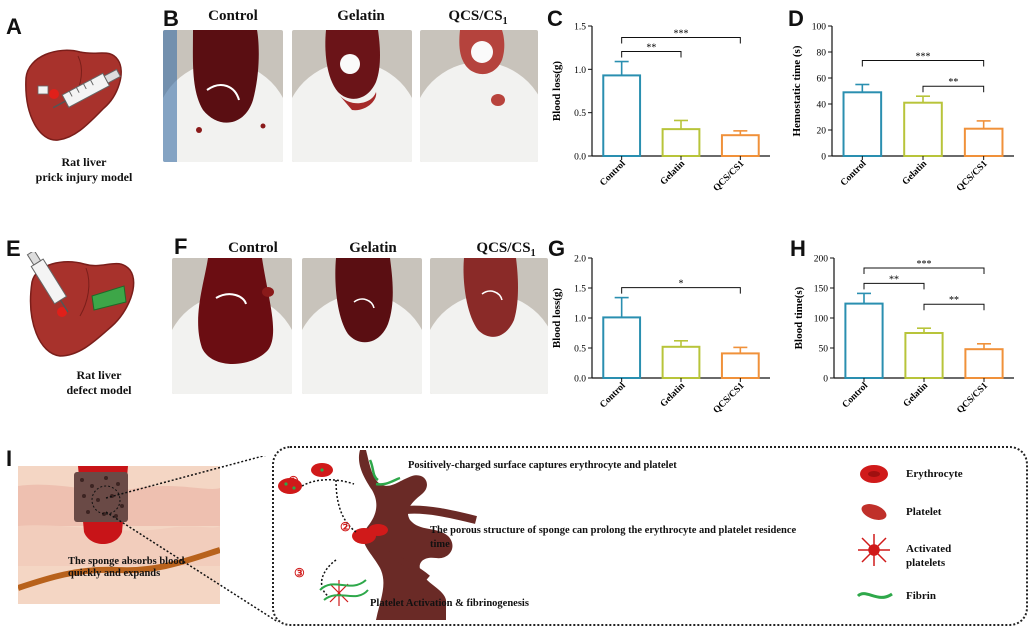  I want to click on marker-2: ②, so click(345, 527).